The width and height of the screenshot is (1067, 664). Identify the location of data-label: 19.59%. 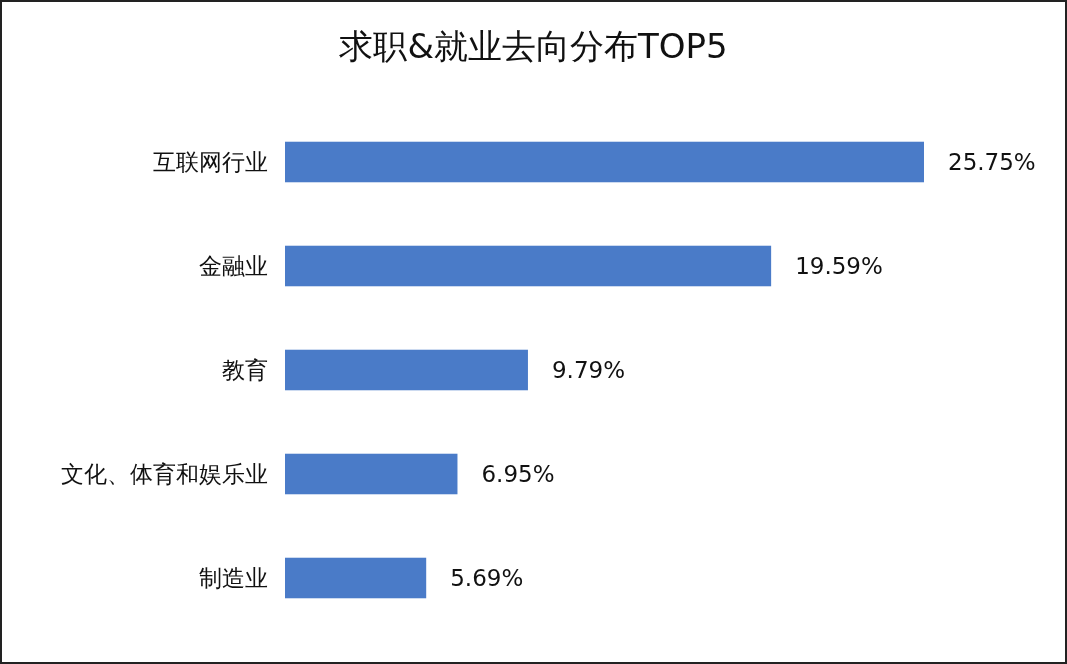
(839, 266).